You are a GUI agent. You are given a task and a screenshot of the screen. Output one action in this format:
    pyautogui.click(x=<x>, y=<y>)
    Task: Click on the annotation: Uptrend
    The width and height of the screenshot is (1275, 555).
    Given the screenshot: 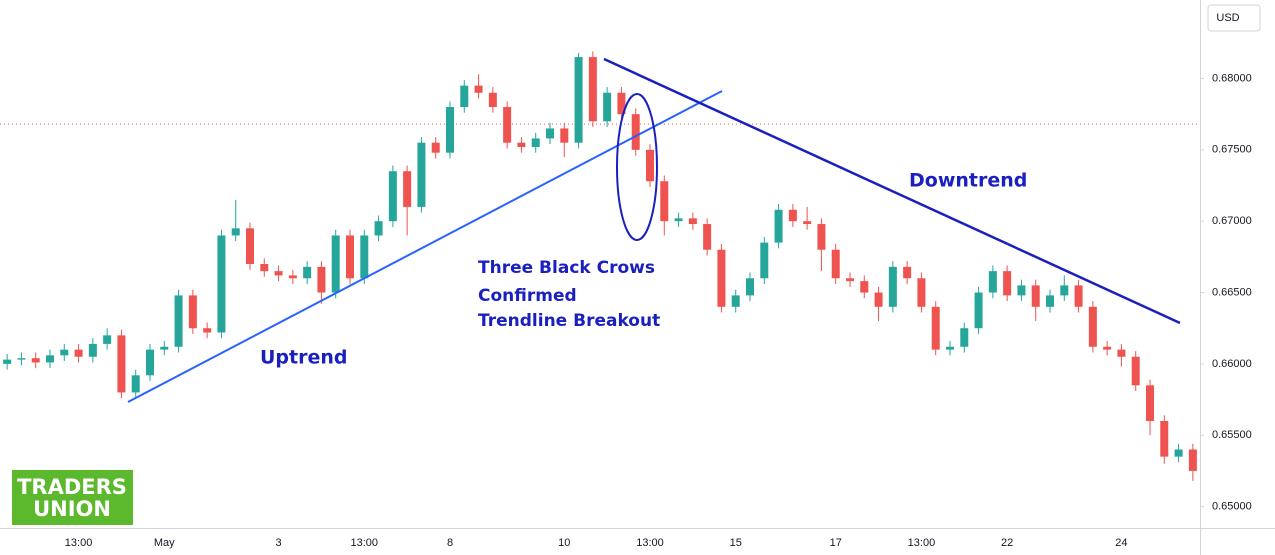 What is the action you would take?
    pyautogui.click(x=304, y=358)
    